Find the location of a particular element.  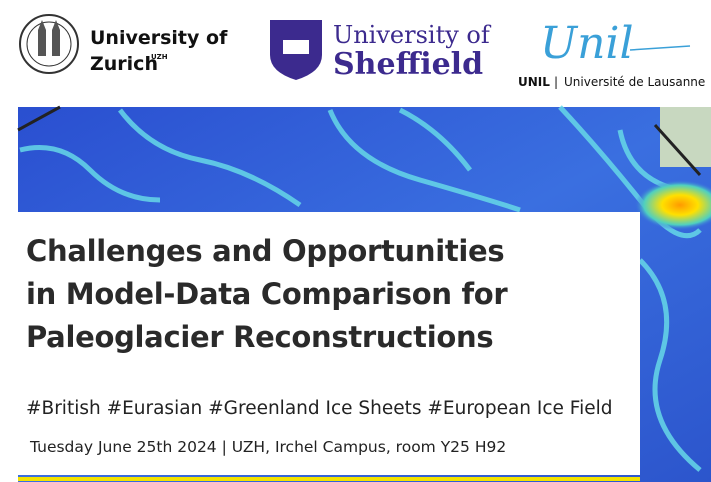

title-line: Paleoglacier Reconstructions is located at coordinates (260, 337).